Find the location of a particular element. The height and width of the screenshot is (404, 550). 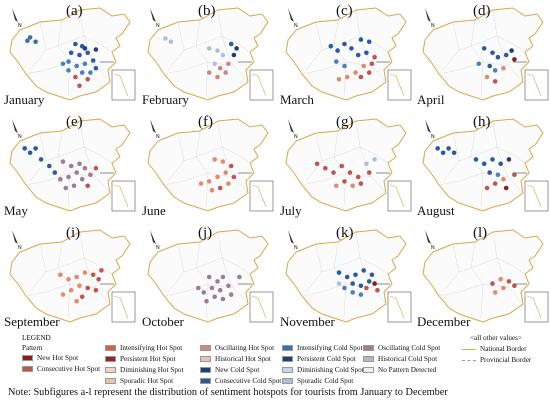

panel-letter: (c) is located at coordinates (344, 11).